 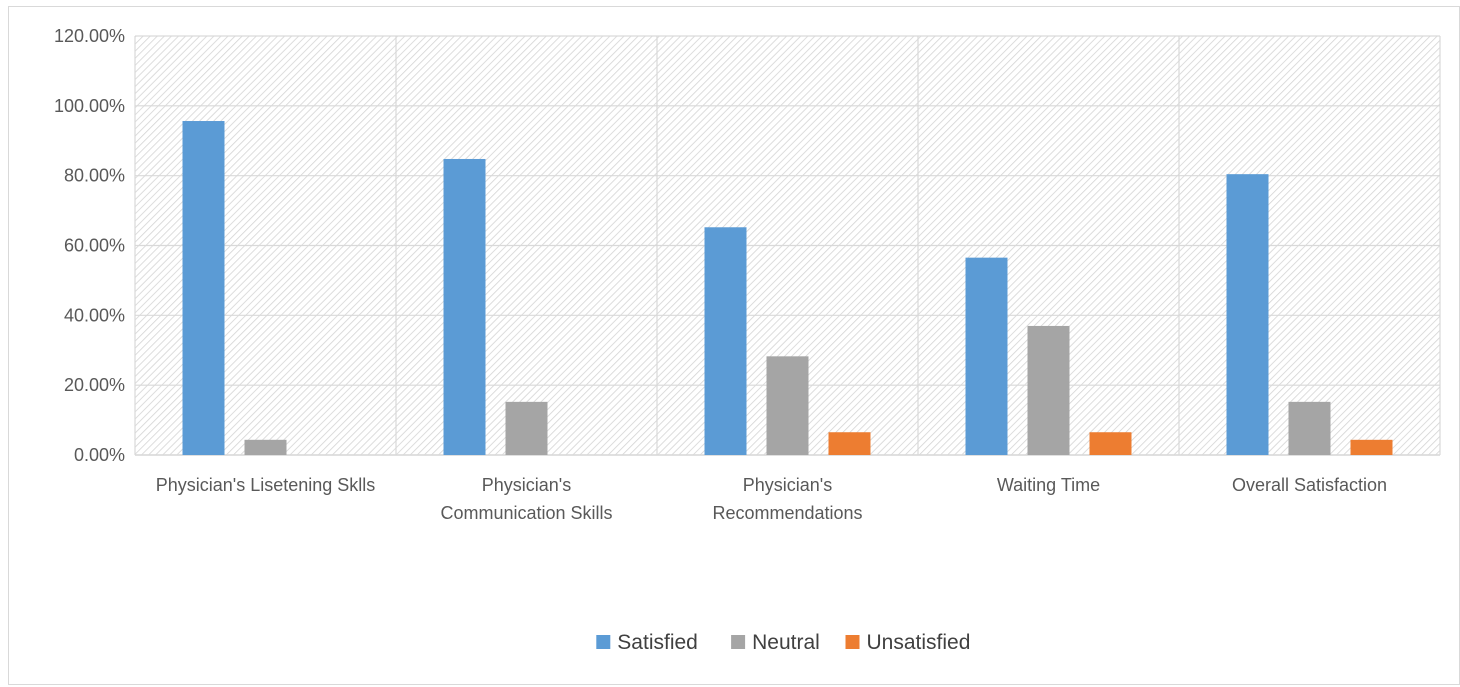 I want to click on legend-item-neutral: Neutral, so click(x=775, y=642).